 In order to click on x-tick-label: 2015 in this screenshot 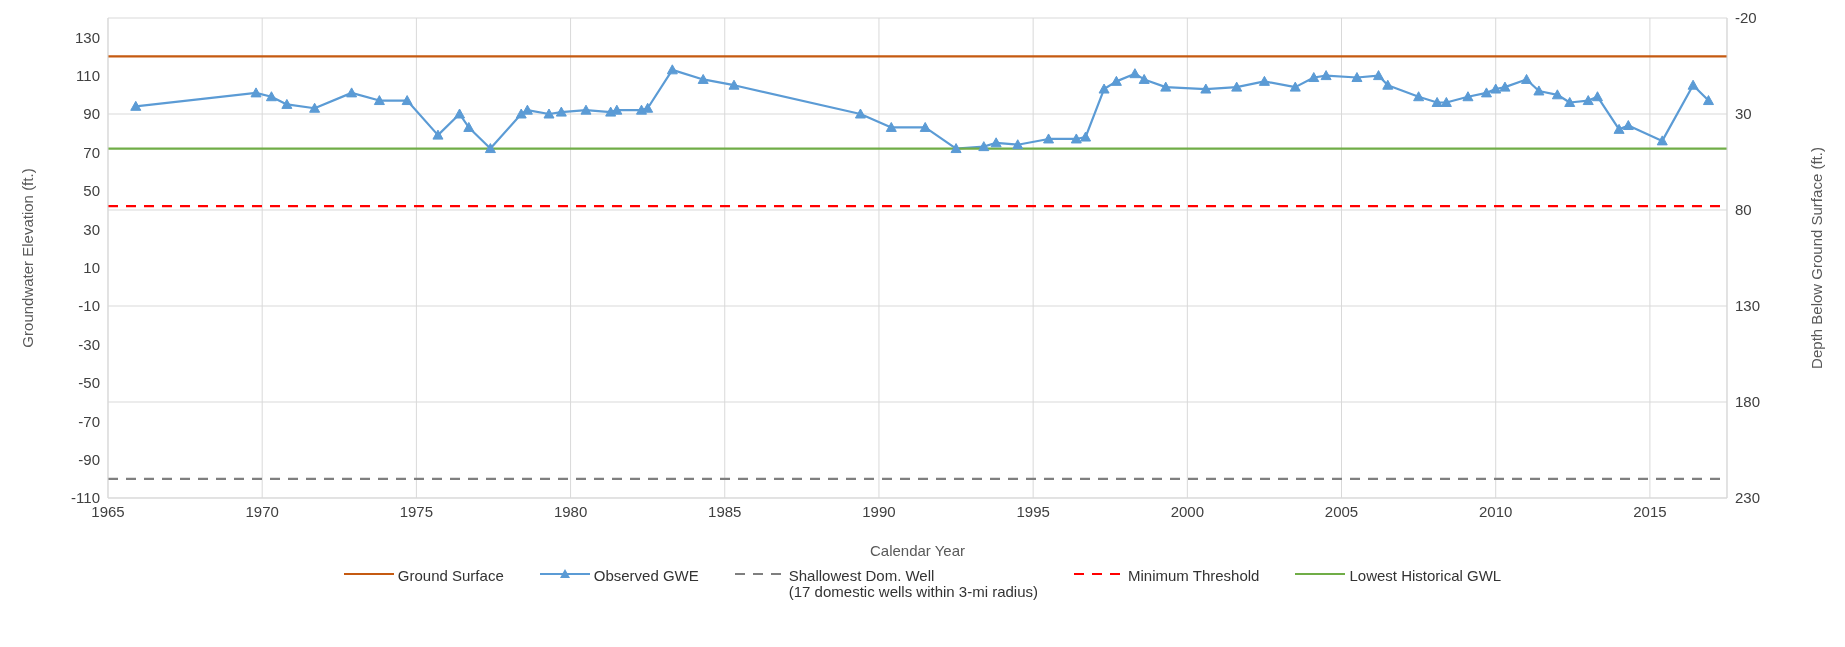, I will do `click(1650, 511)`.